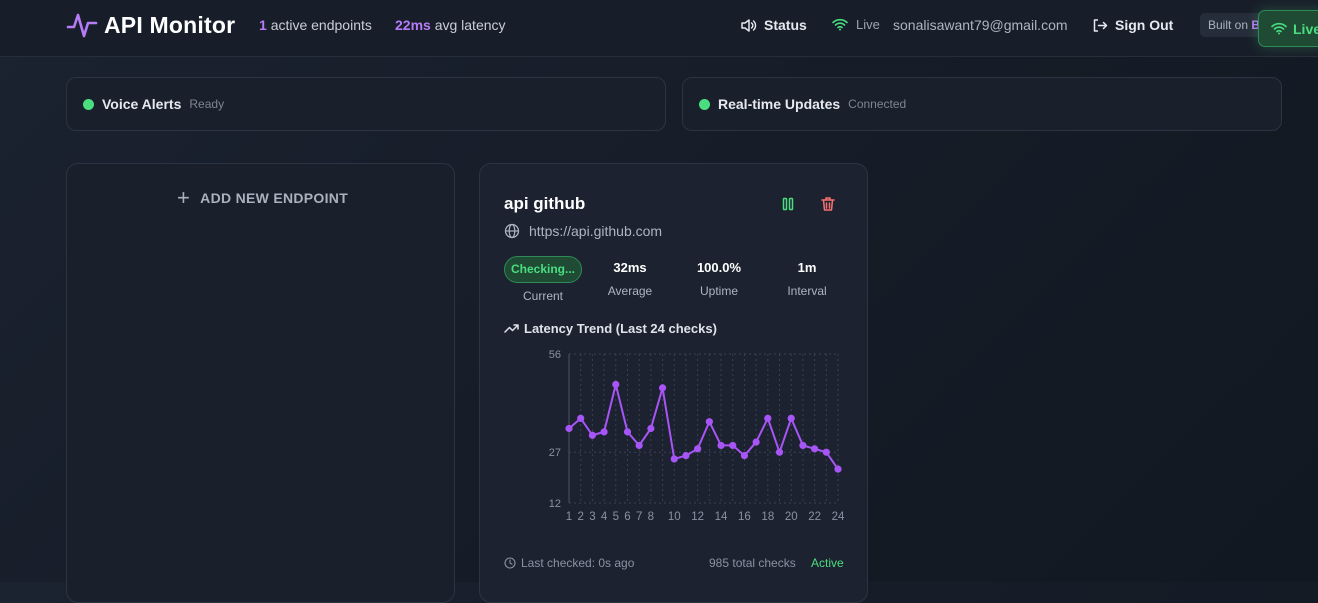  Describe the element at coordinates (88, 104) in the screenshot. I see `status-dot-icon` at that location.